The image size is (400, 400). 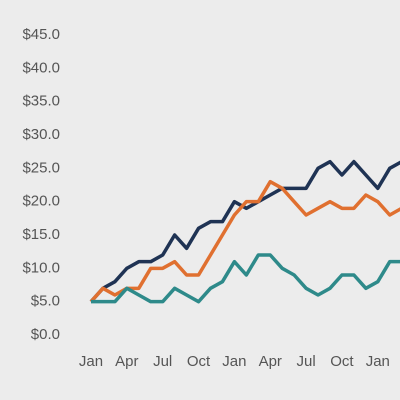 I want to click on y-tick-label: $15.0, so click(x=41, y=234).